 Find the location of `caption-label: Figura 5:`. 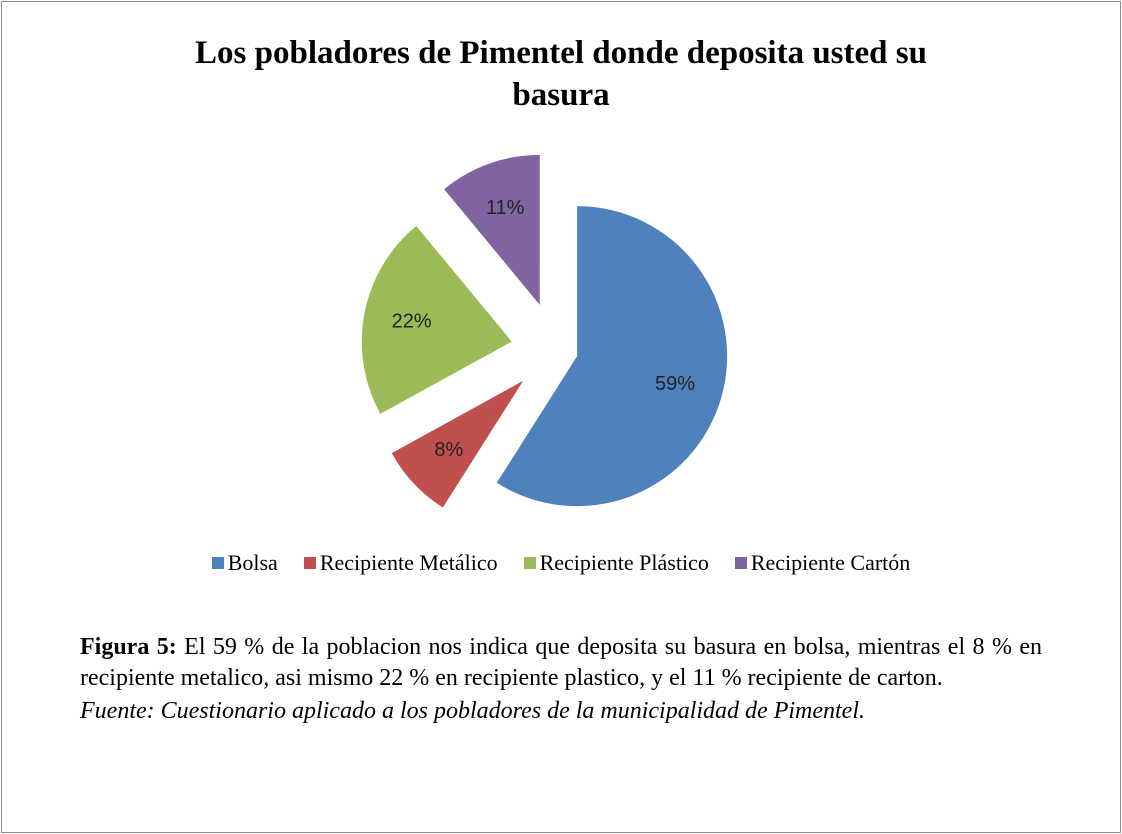

caption-label: Figura 5: is located at coordinates (128, 647).